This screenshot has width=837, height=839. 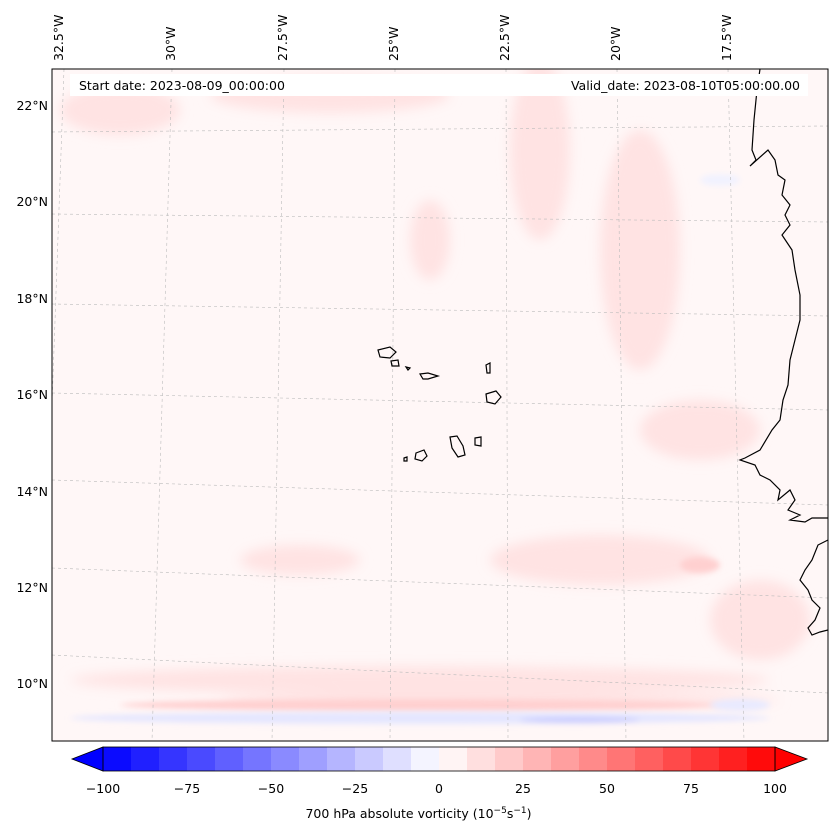 I want to click on lat-label: 20°N, so click(x=32, y=201).